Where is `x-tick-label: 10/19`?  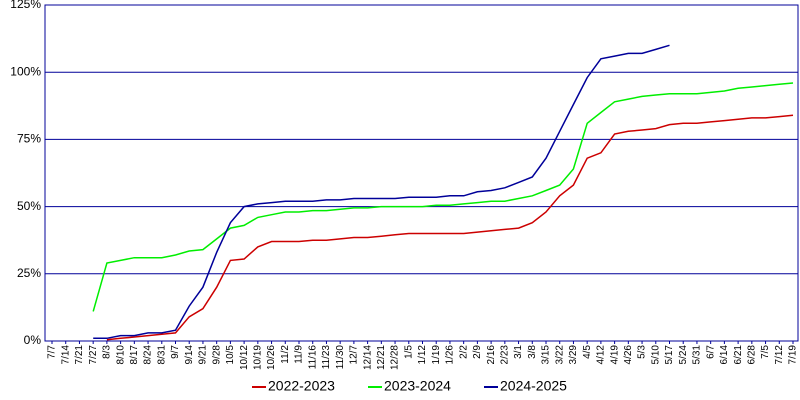
x-tick-label: 10/19 is located at coordinates (257, 357).